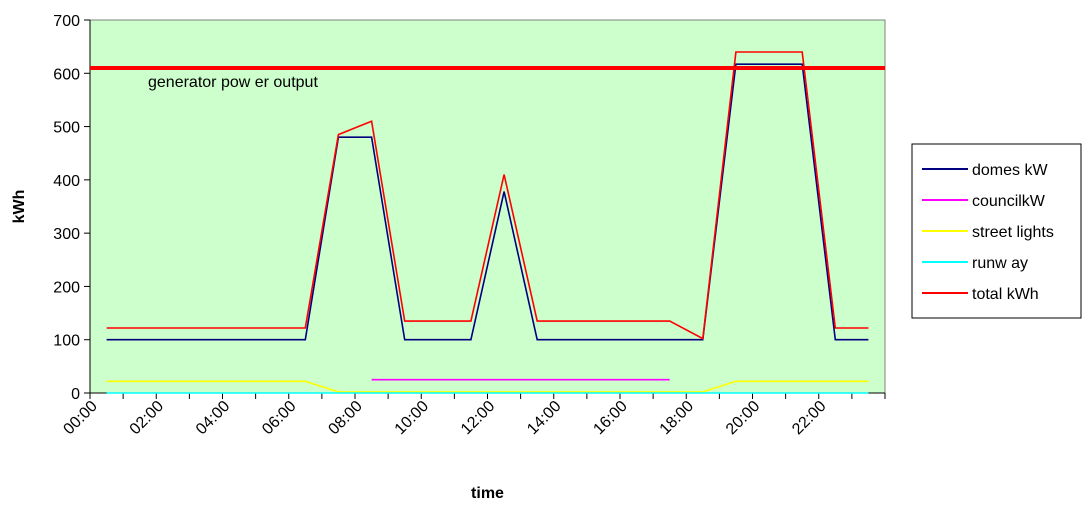 The image size is (1082, 505). Describe the element at coordinates (279, 418) in the screenshot. I see `x-tick-label: 06:00` at that location.